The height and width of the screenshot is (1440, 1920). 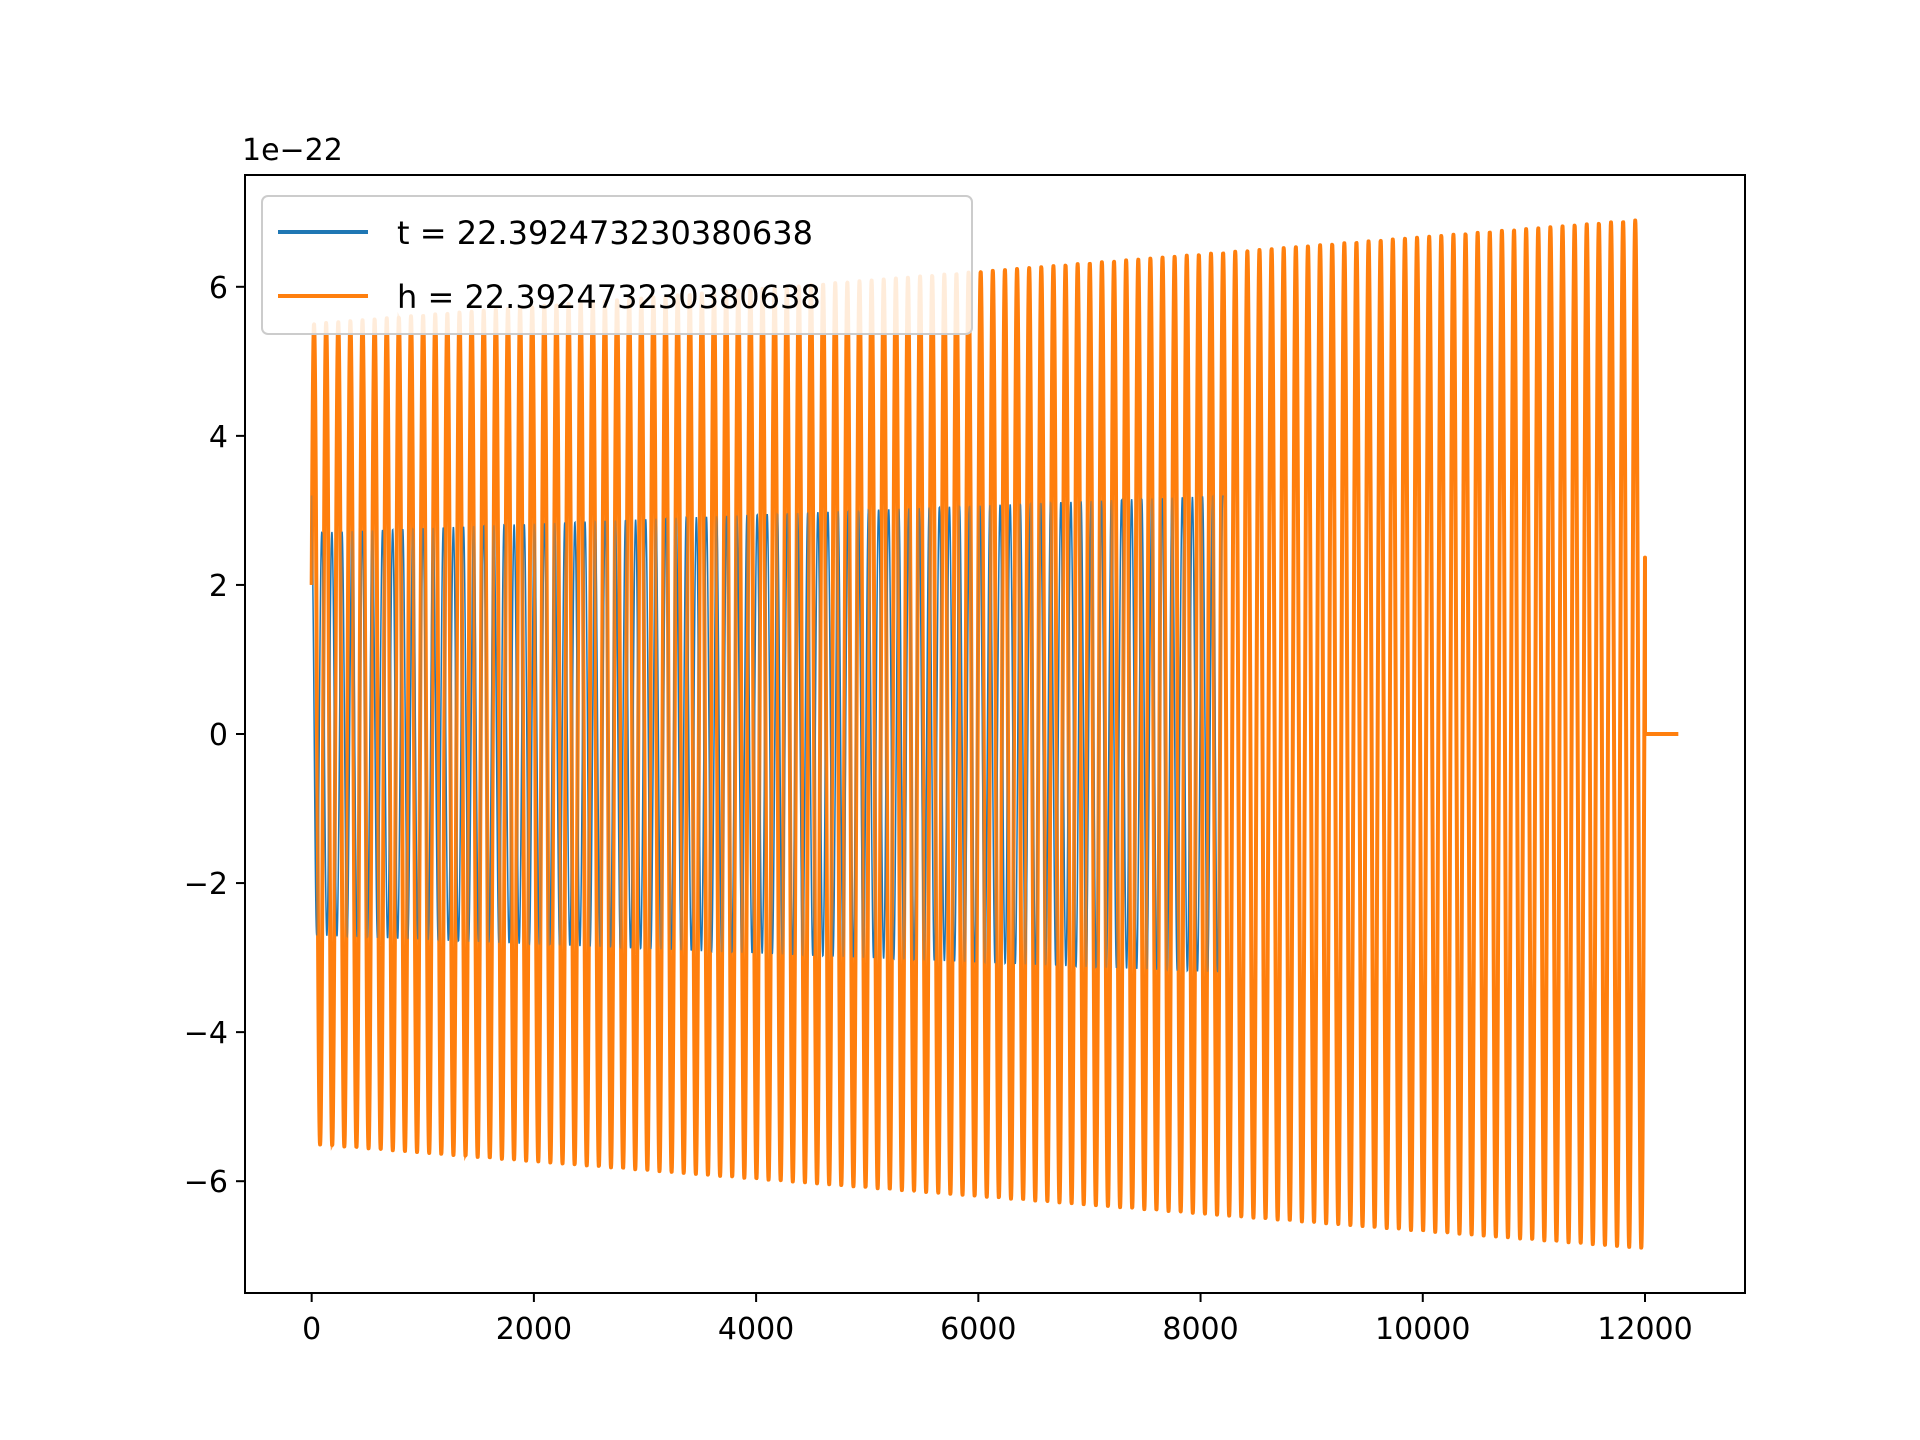 What do you see at coordinates (218, 437) in the screenshot?
I see `y-tick-label: 4` at bounding box center [218, 437].